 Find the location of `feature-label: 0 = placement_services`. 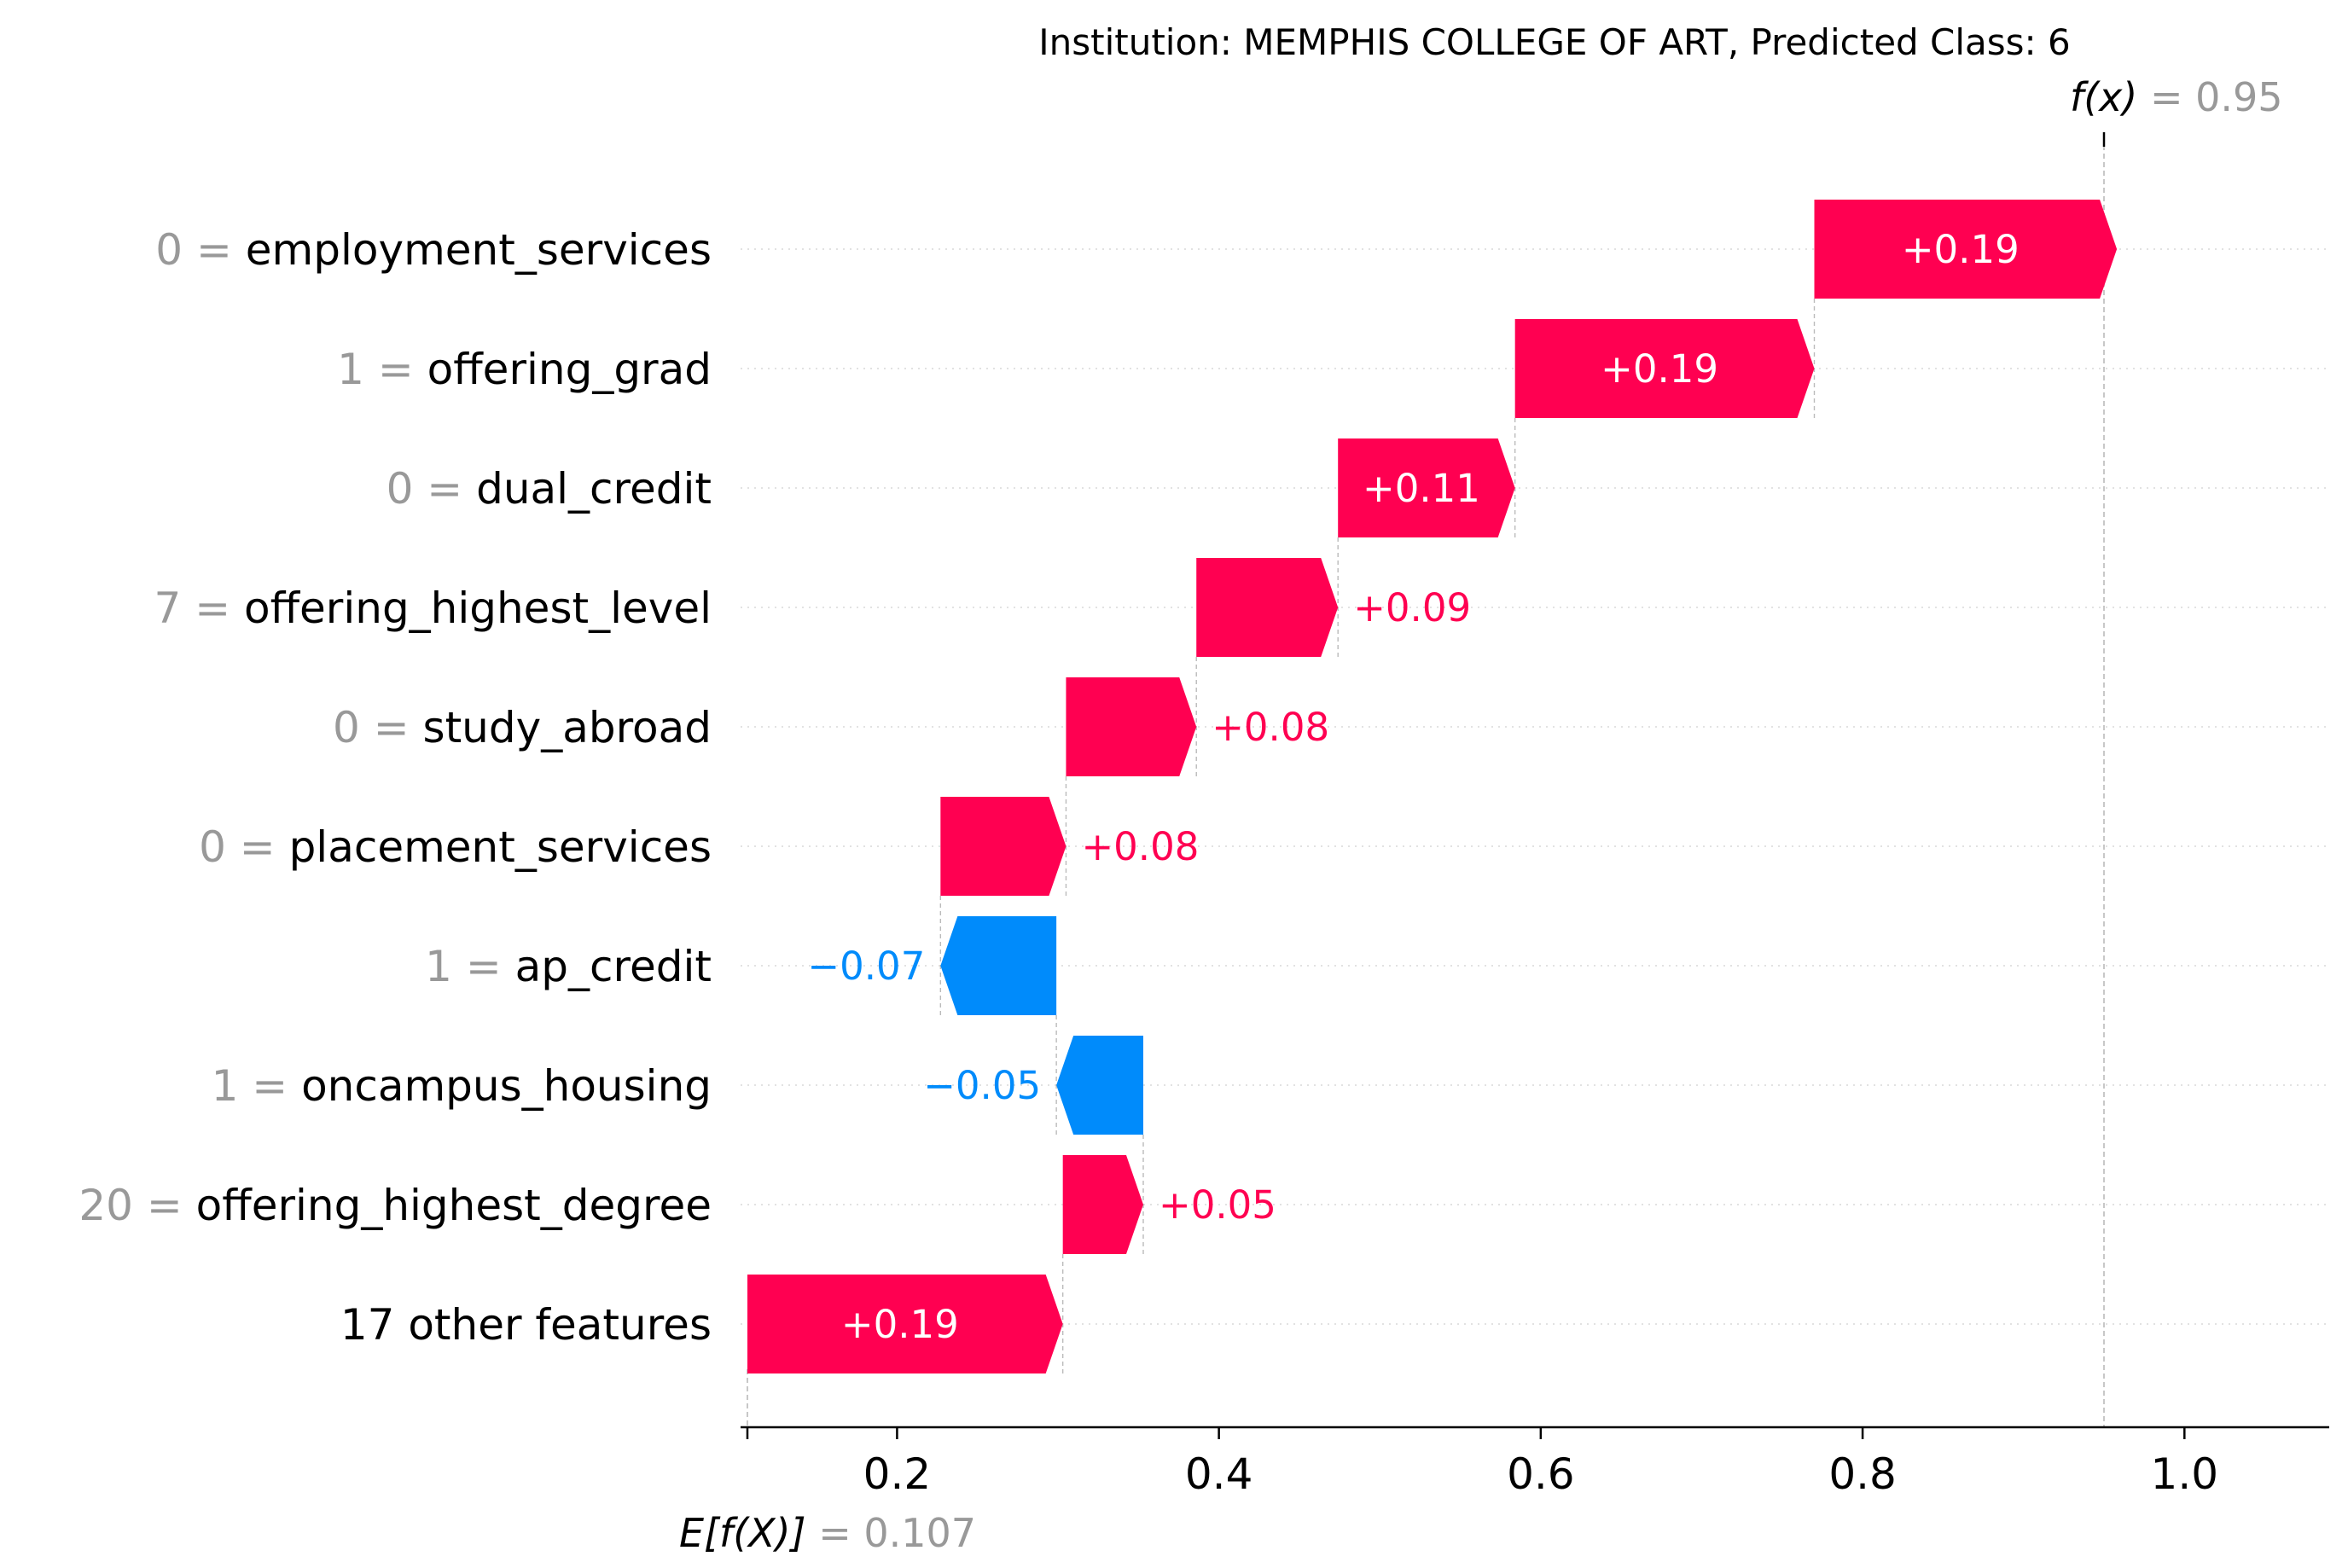

feature-label: 0 = placement_services is located at coordinates (456, 847).